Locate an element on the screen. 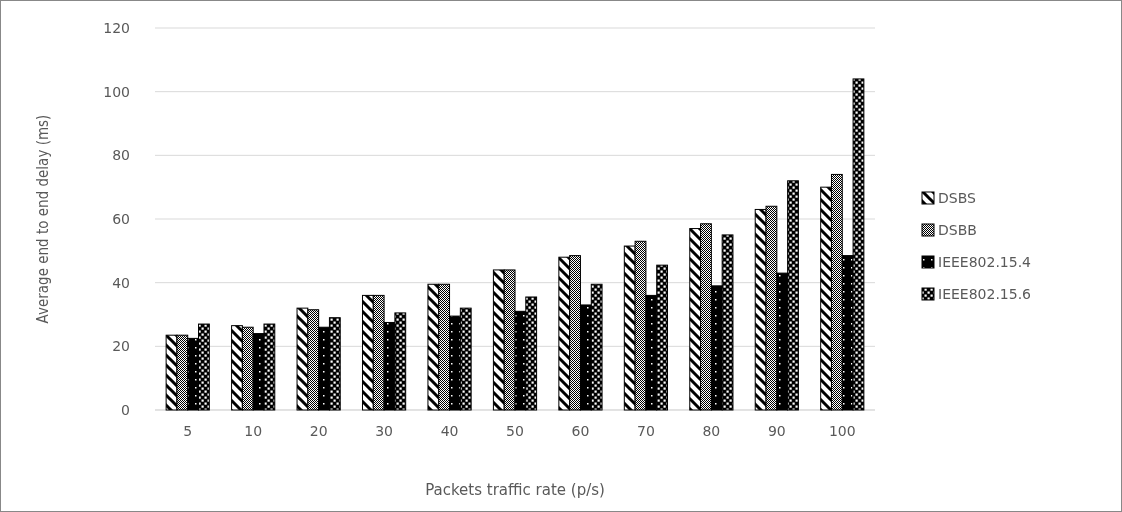  x-tick-label: 60 is located at coordinates (580, 431).